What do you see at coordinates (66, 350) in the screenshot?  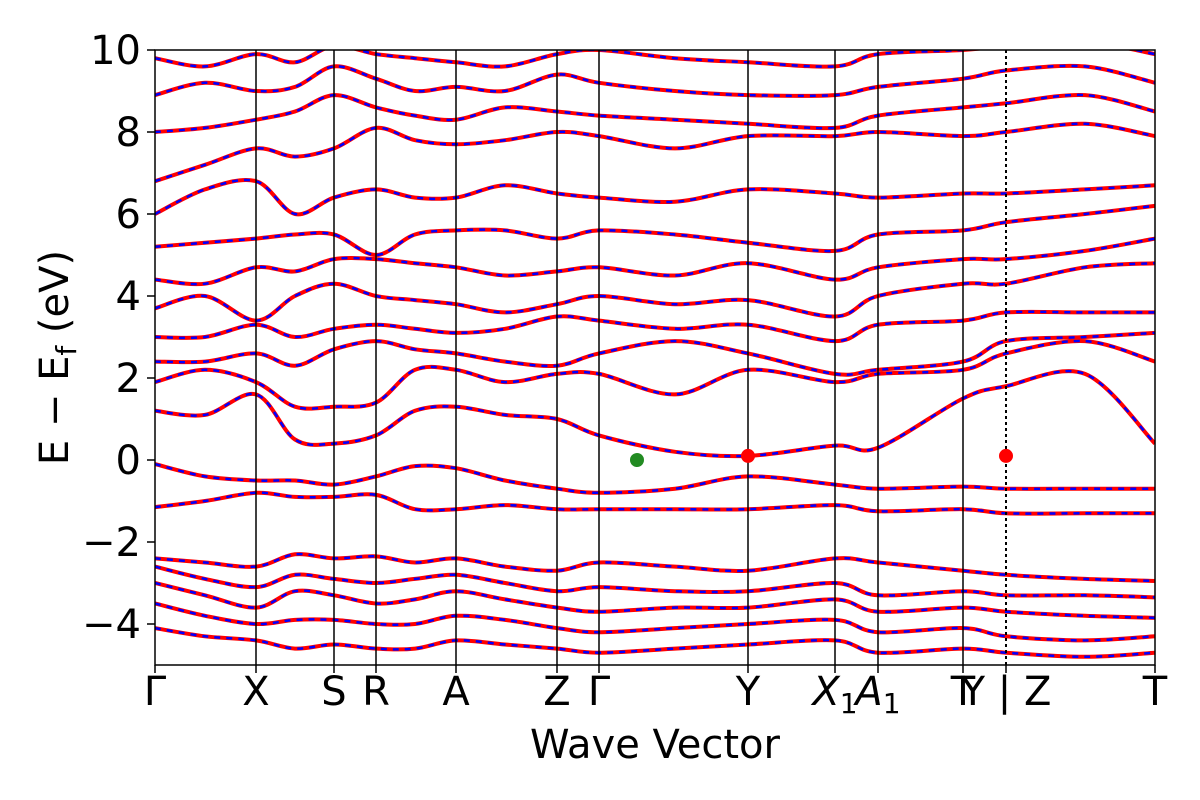 I see `y-axis-label-sub: f` at bounding box center [66, 350].